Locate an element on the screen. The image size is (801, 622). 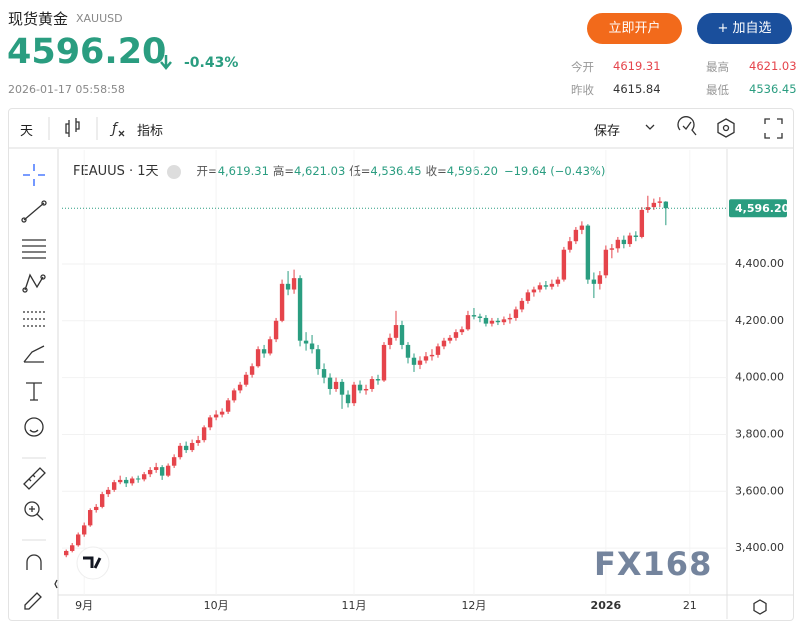
legend-change: −19.64 (−0.43%) is located at coordinates (554, 171).